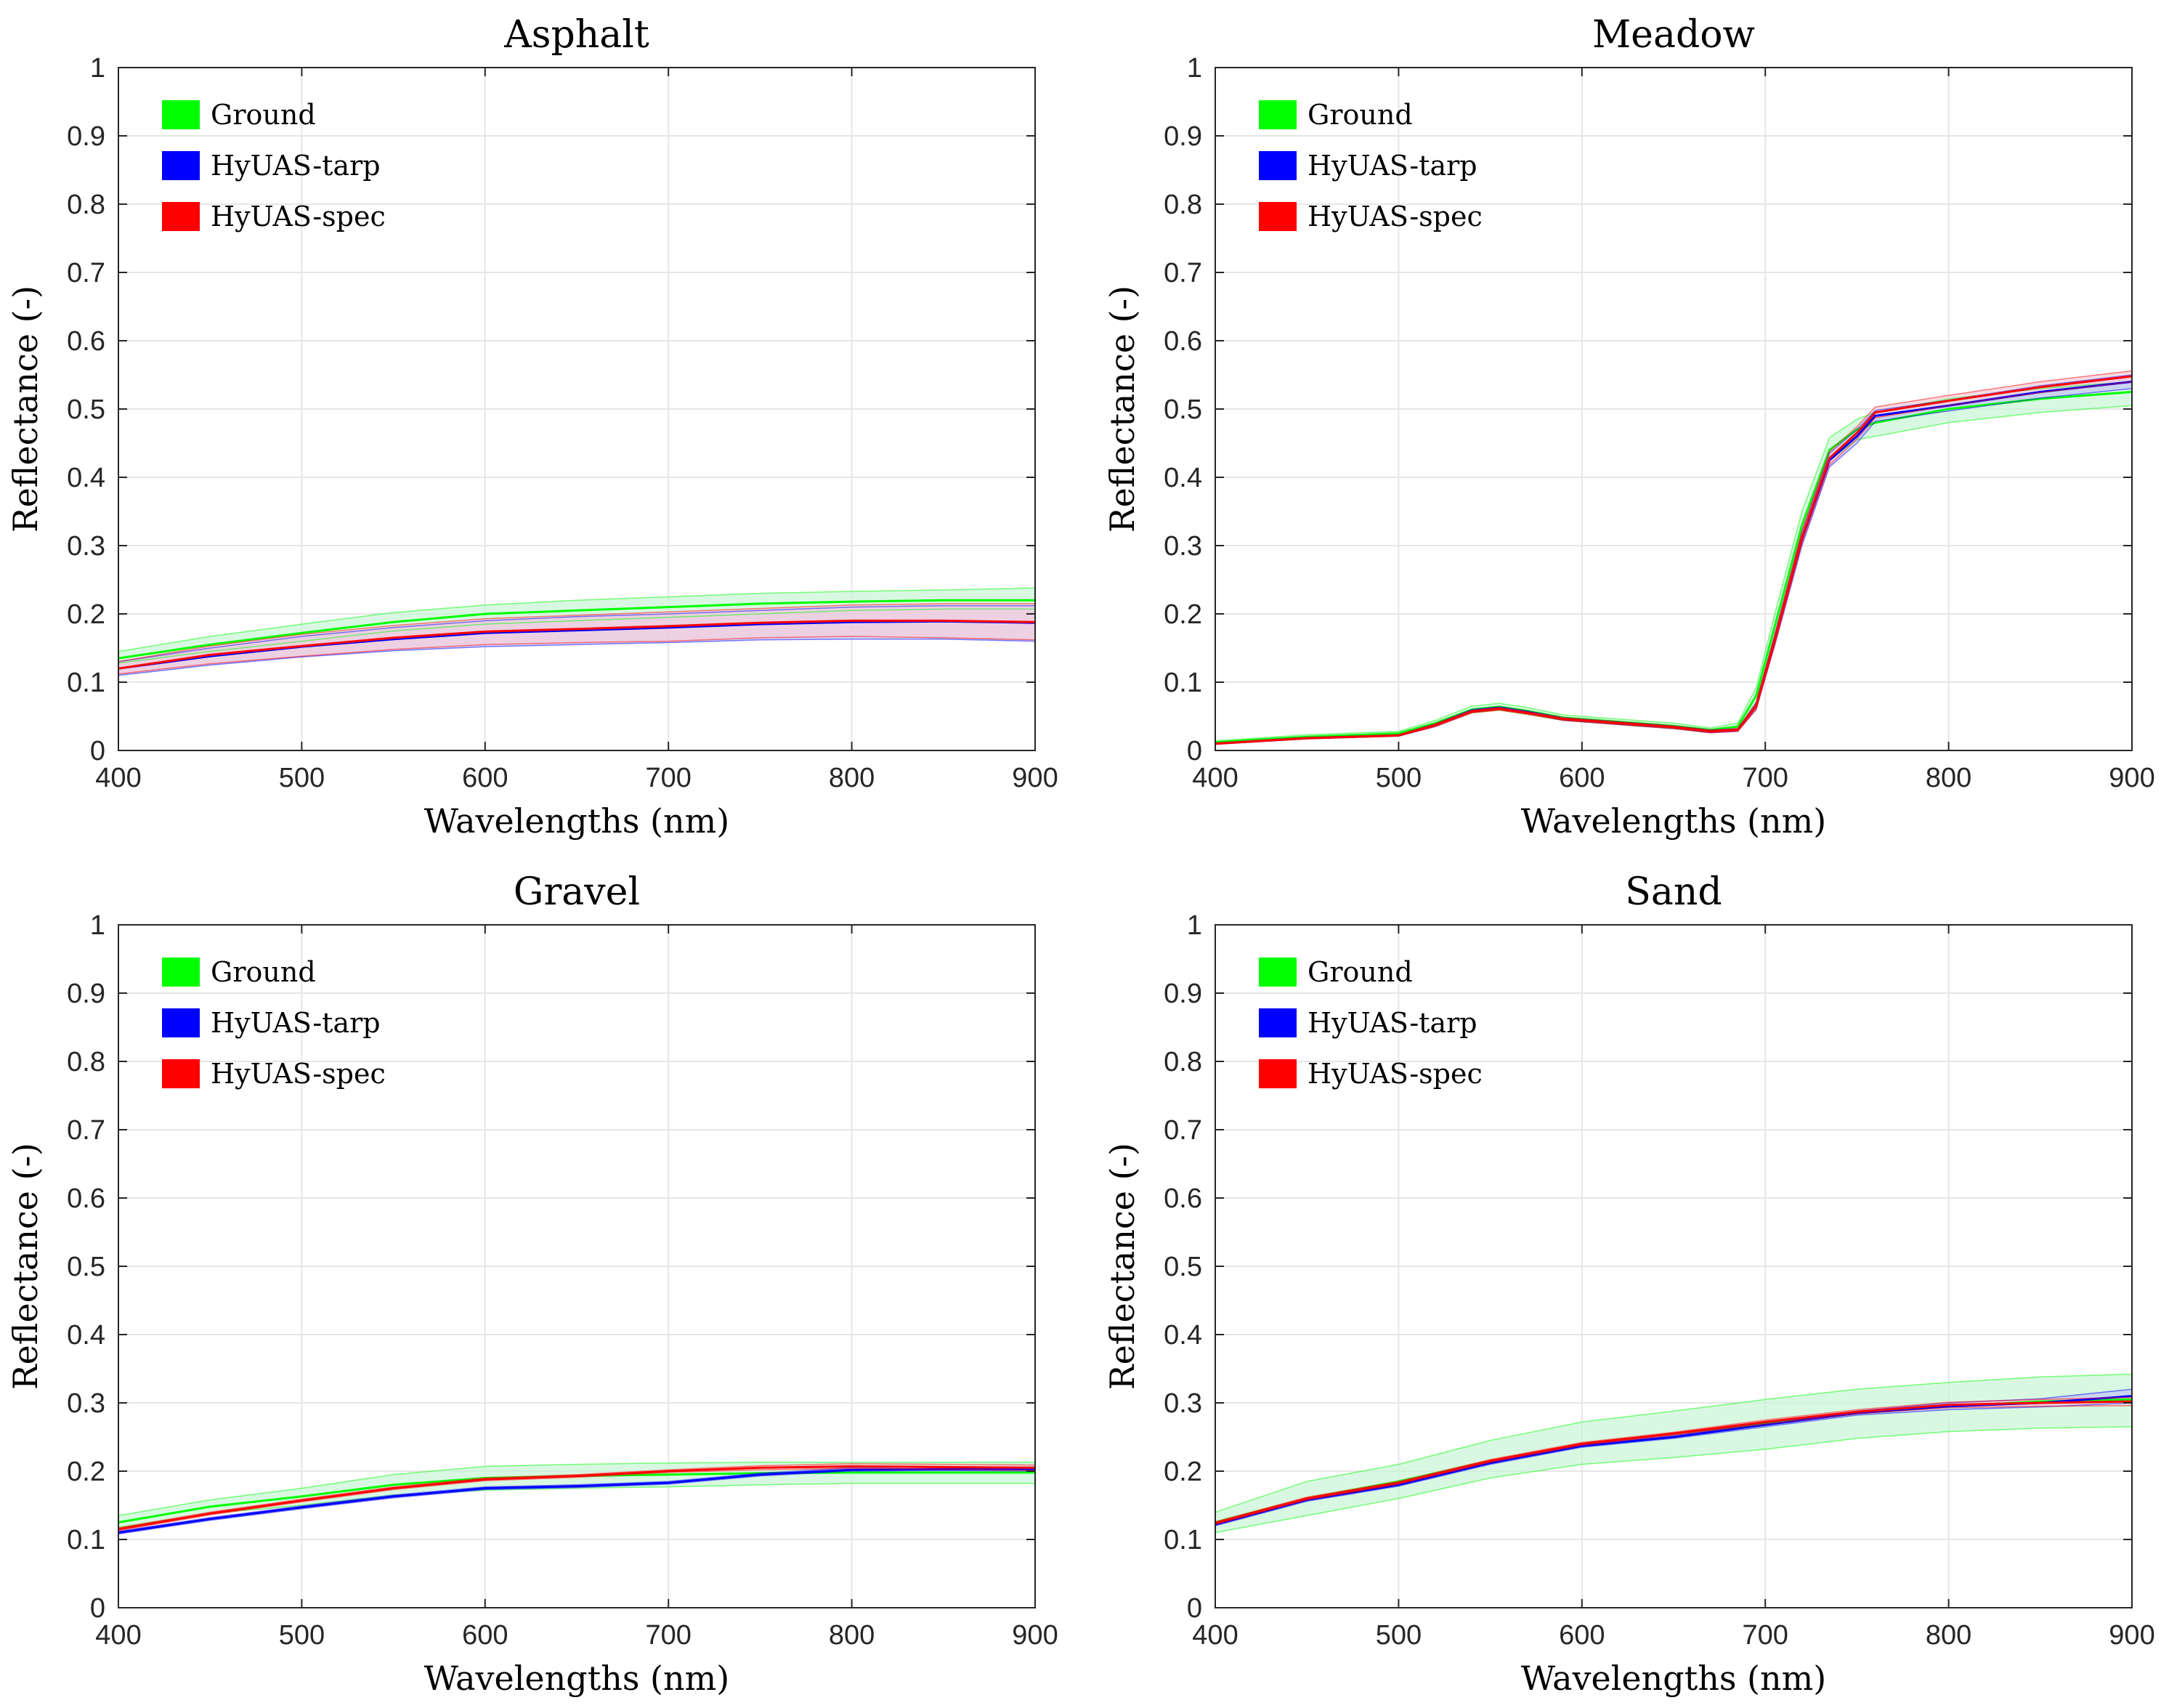 The height and width of the screenshot is (1708, 2169). I want to click on sand-y-tick-label: 0.3, so click(1183, 1403).